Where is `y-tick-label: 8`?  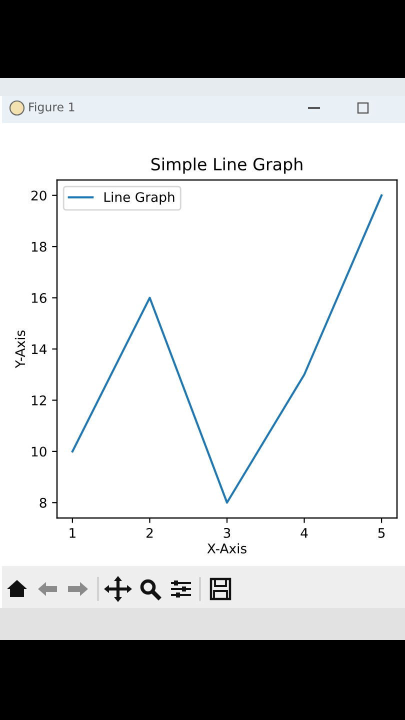
y-tick-label: 8 is located at coordinates (43, 503).